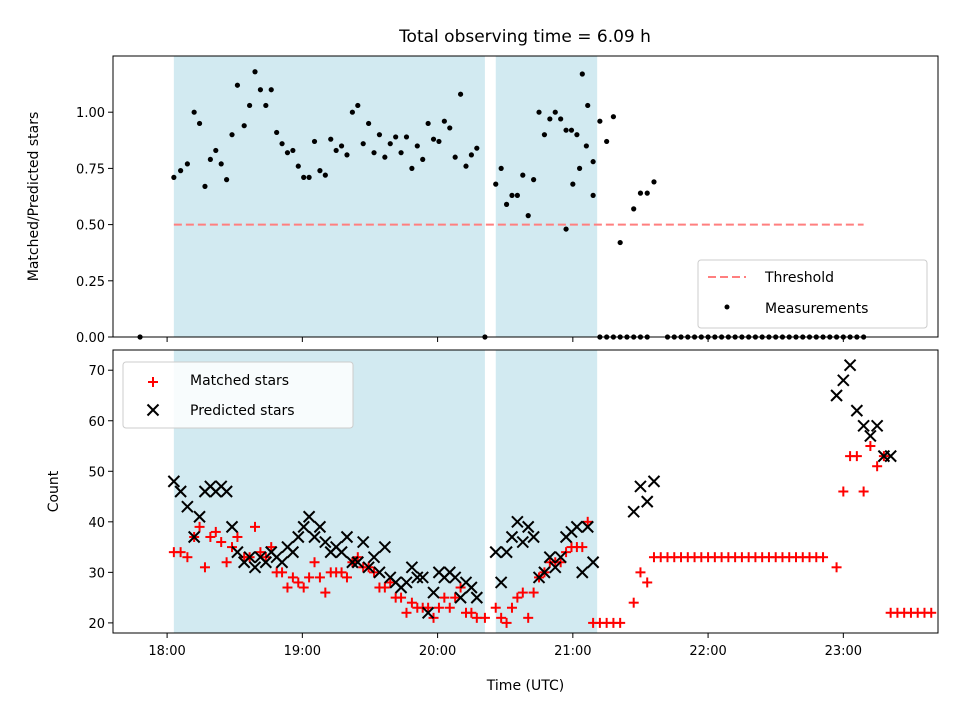 The height and width of the screenshot is (720, 960). What do you see at coordinates (96, 422) in the screenshot?
I see `y-tick-label-4: 60` at bounding box center [96, 422].